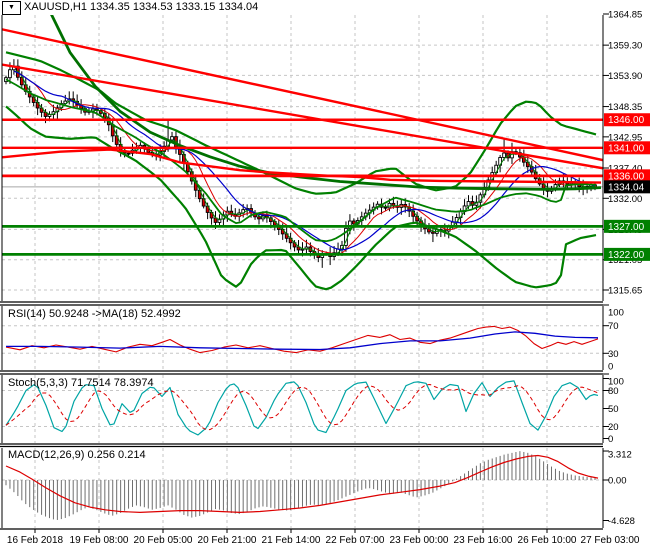 Image resolution: width=650 pixels, height=550 pixels. I want to click on indicator-scale-label: 30, so click(613, 354).